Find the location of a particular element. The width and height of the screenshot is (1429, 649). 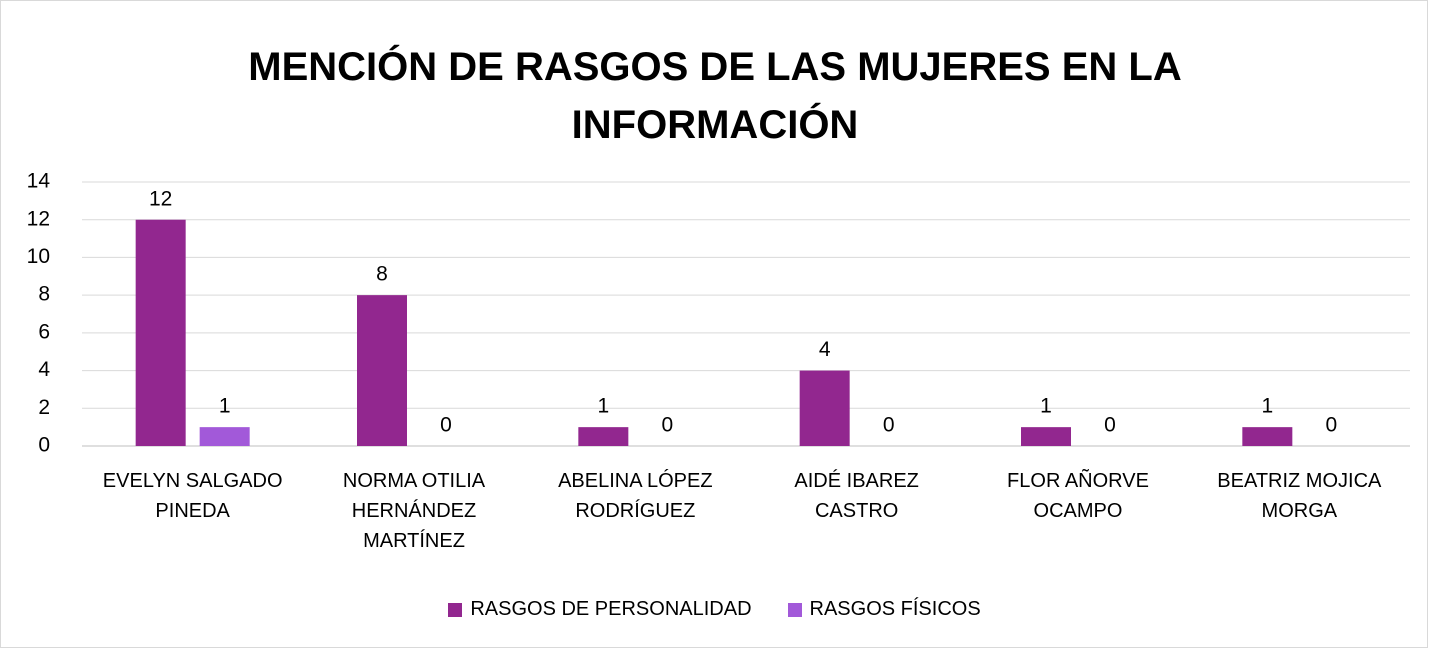

y-tick-label: 2 is located at coordinates (44, 407).